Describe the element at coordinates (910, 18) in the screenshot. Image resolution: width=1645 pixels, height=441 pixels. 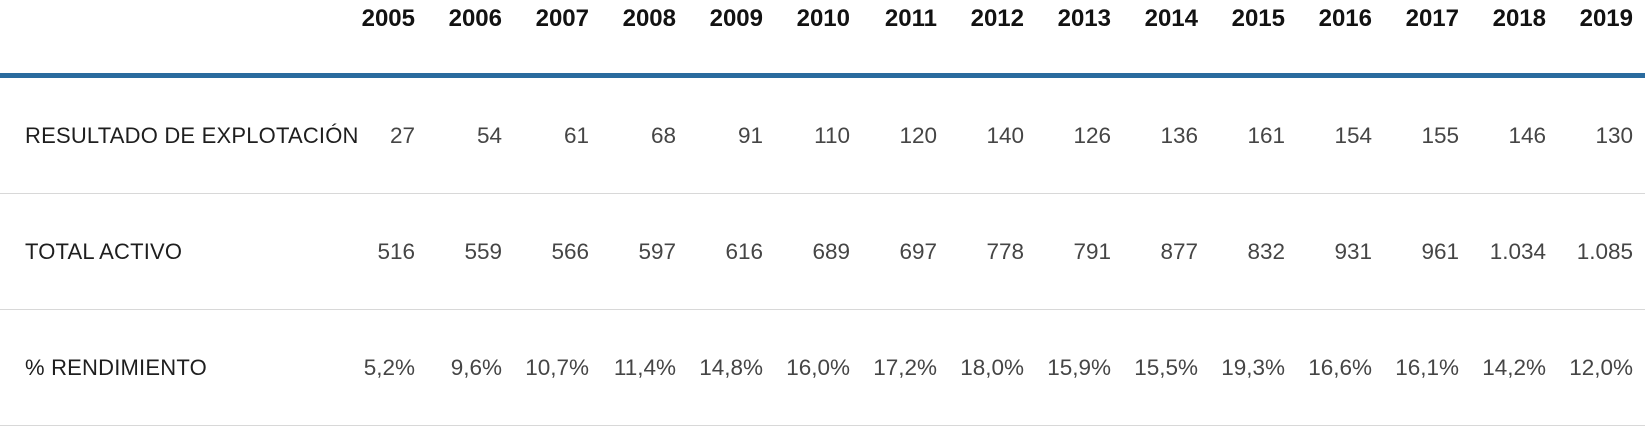
I see `year-header-cell: 2011` at that location.